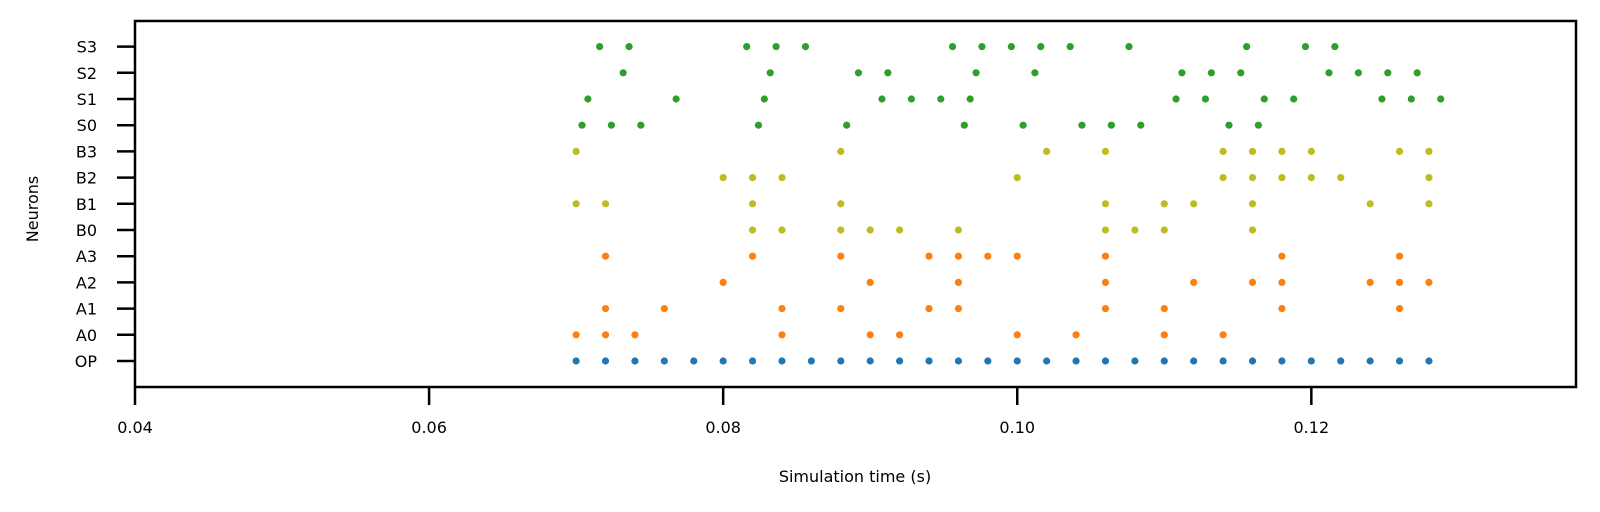 The image size is (1600, 512). What do you see at coordinates (86, 309) in the screenshot?
I see `y-tick-label-a1: A1` at bounding box center [86, 309].